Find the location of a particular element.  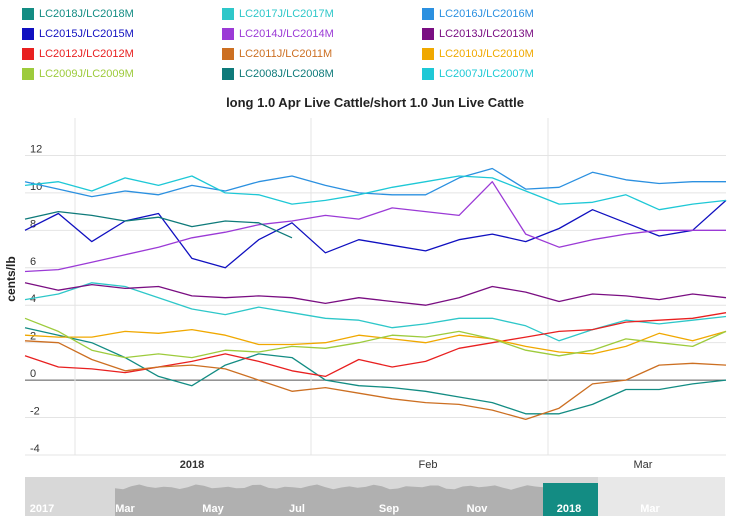

series-lc2012j-lc2012m is located at coordinates (375, 345).